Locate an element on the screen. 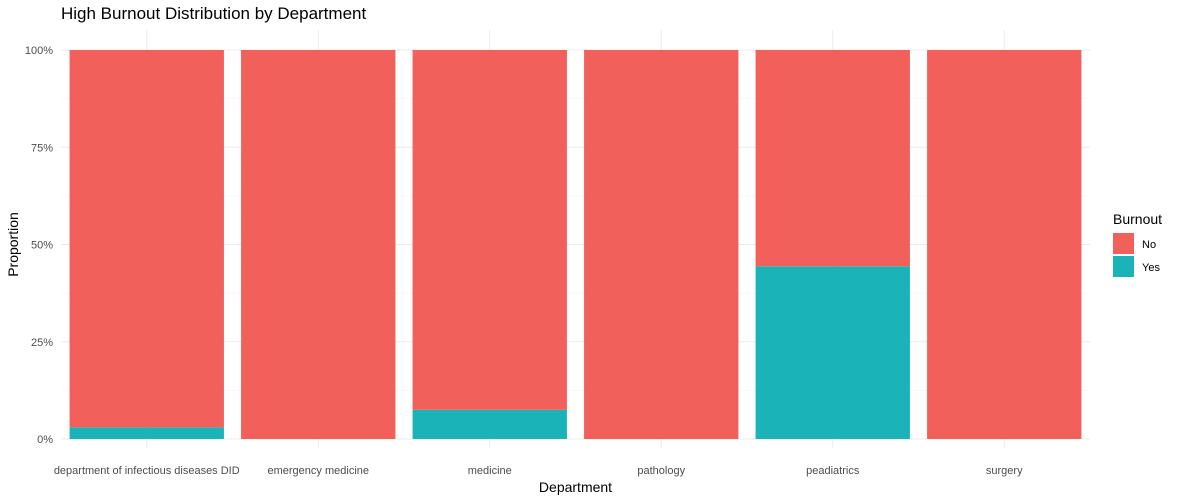 The height and width of the screenshot is (501, 1178). y-tick-label: 75% is located at coordinates (42, 148).